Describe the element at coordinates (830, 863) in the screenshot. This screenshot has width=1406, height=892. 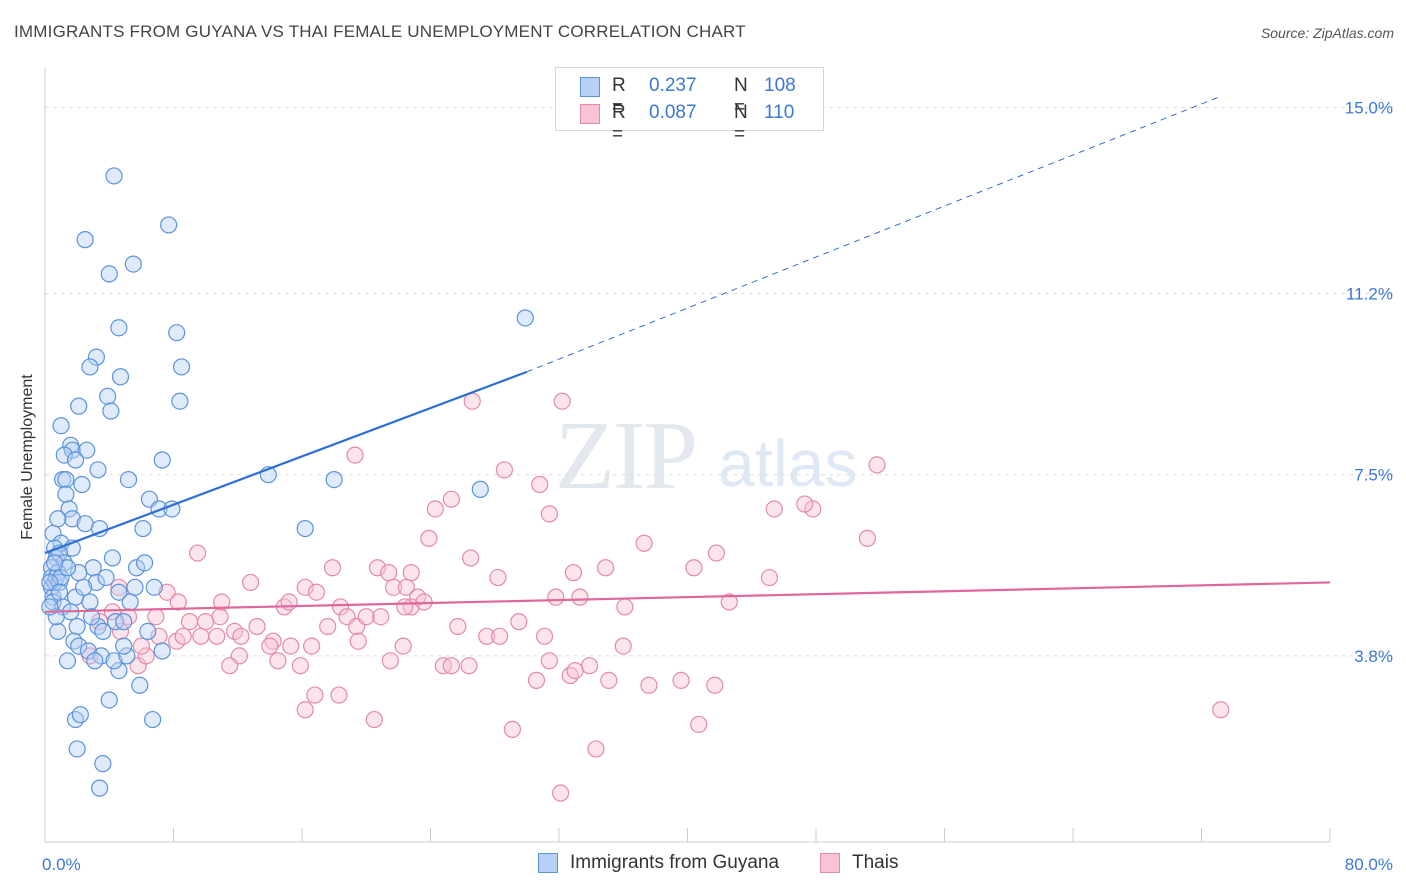
I see `bottom-legend-swatch-pink` at that location.